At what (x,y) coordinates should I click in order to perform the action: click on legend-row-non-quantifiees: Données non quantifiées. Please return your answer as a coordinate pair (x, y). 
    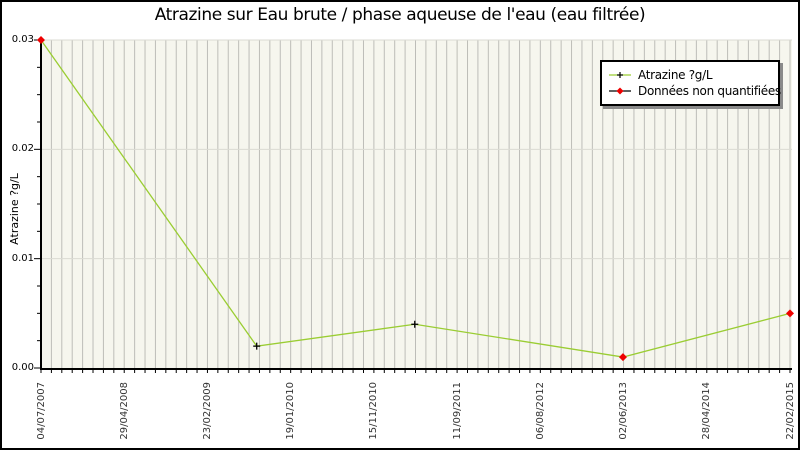
    Looking at the image, I should click on (694, 91).